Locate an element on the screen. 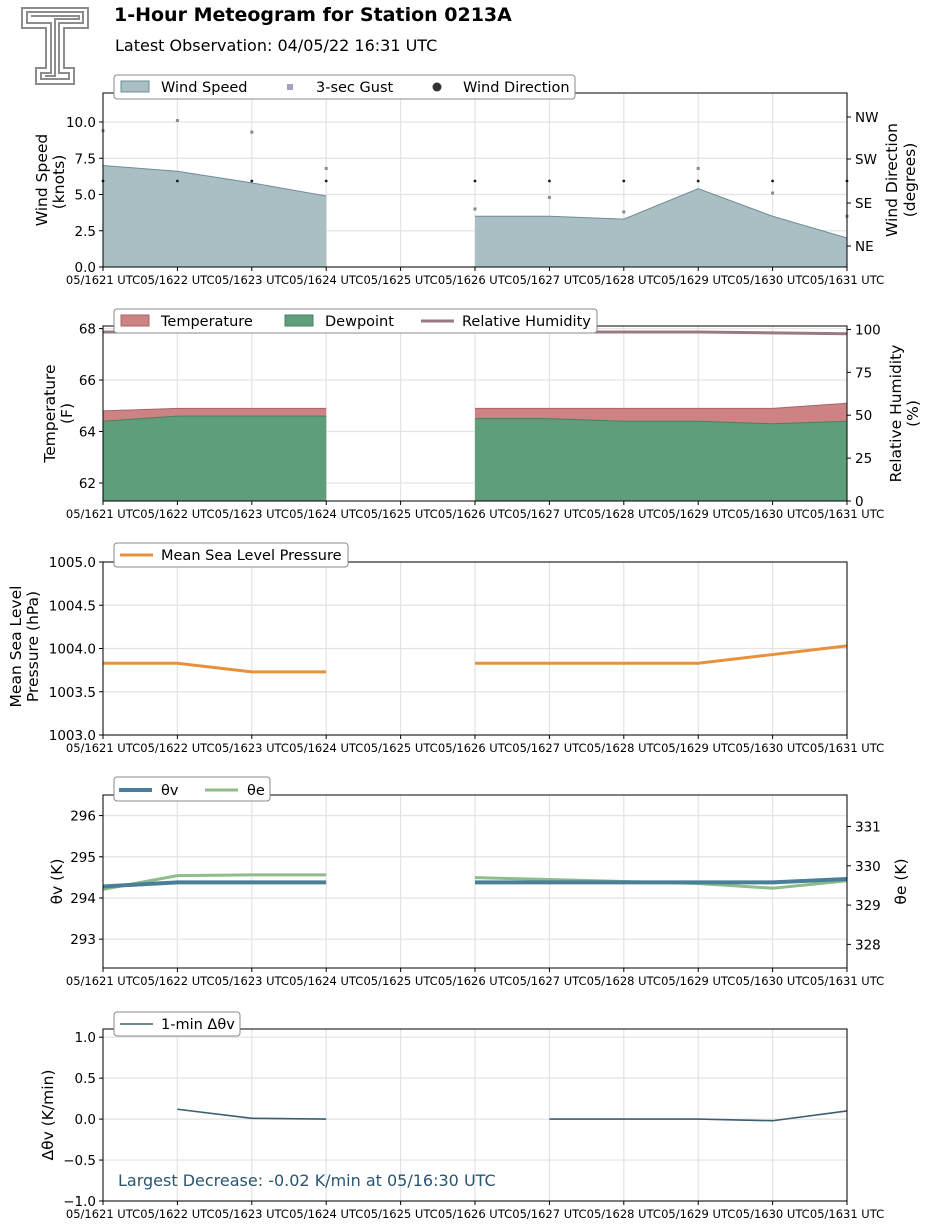 This screenshot has height=1231, width=927. y2-axis-label-unit: (degrees) is located at coordinates (910, 180).